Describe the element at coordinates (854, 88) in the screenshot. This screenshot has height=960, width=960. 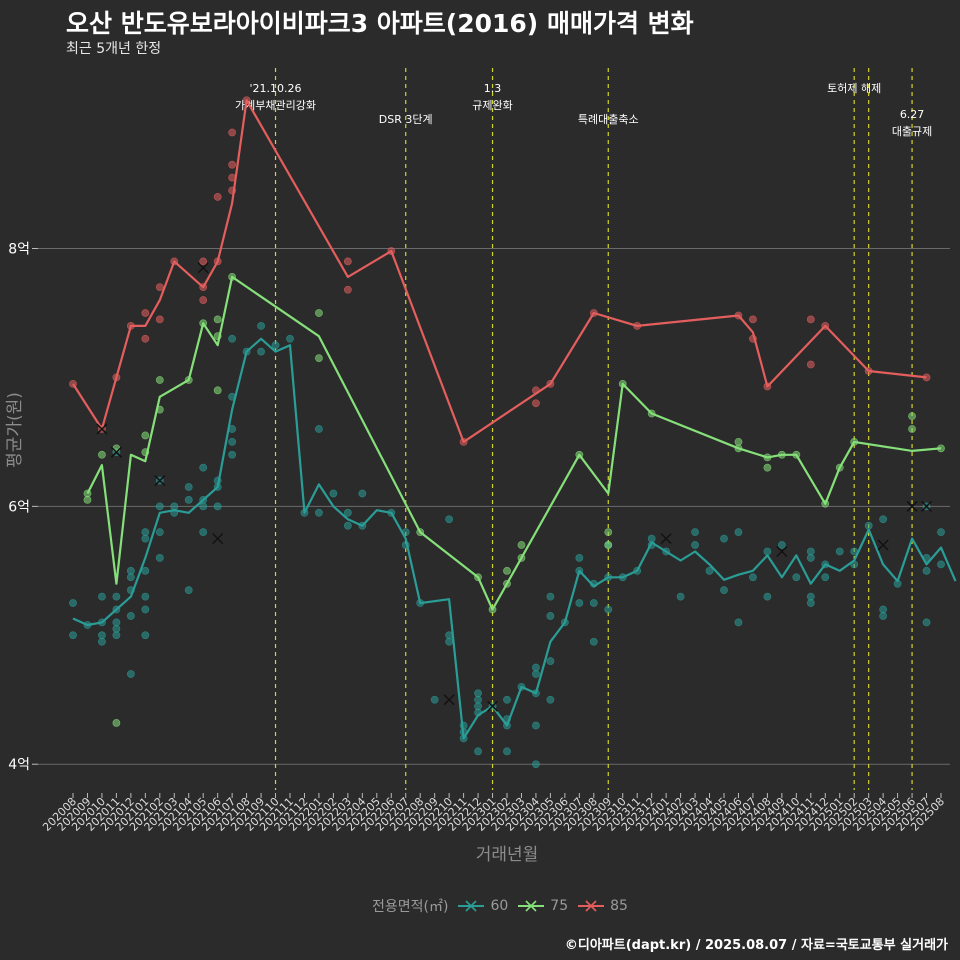
I see `event-label: 토허제 해제` at that location.